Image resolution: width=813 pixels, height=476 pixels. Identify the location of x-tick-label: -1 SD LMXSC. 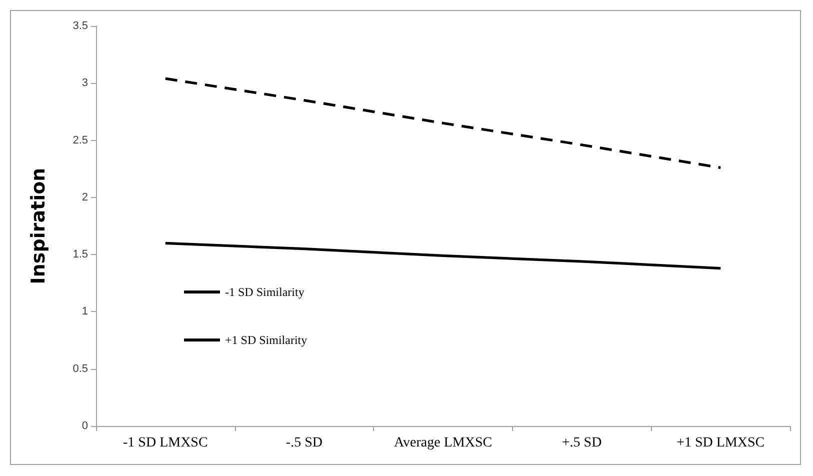
(165, 443).